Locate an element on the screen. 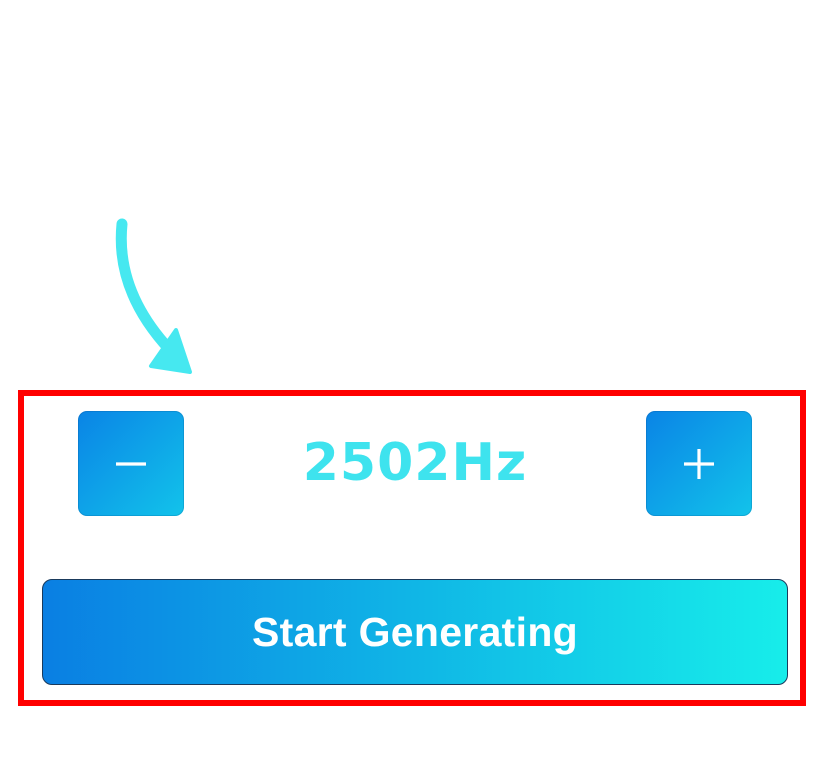 The image size is (829, 774). frequency-value: 2502Hz is located at coordinates (415, 463).